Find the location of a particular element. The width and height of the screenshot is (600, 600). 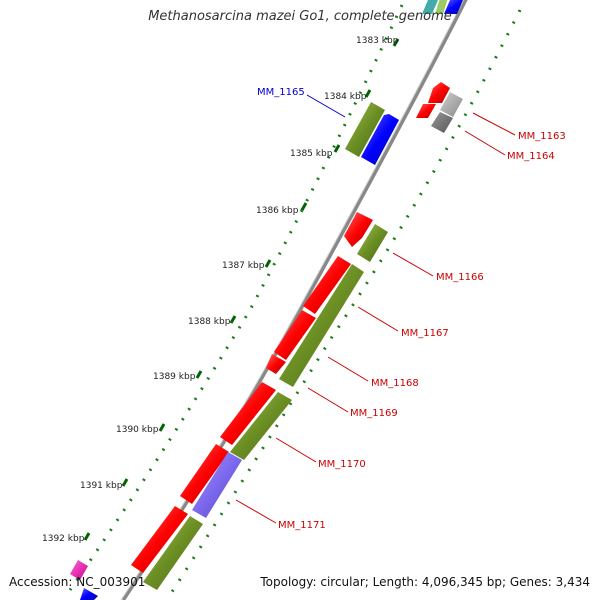

tick-label: 1386 kbp is located at coordinates (277, 211).